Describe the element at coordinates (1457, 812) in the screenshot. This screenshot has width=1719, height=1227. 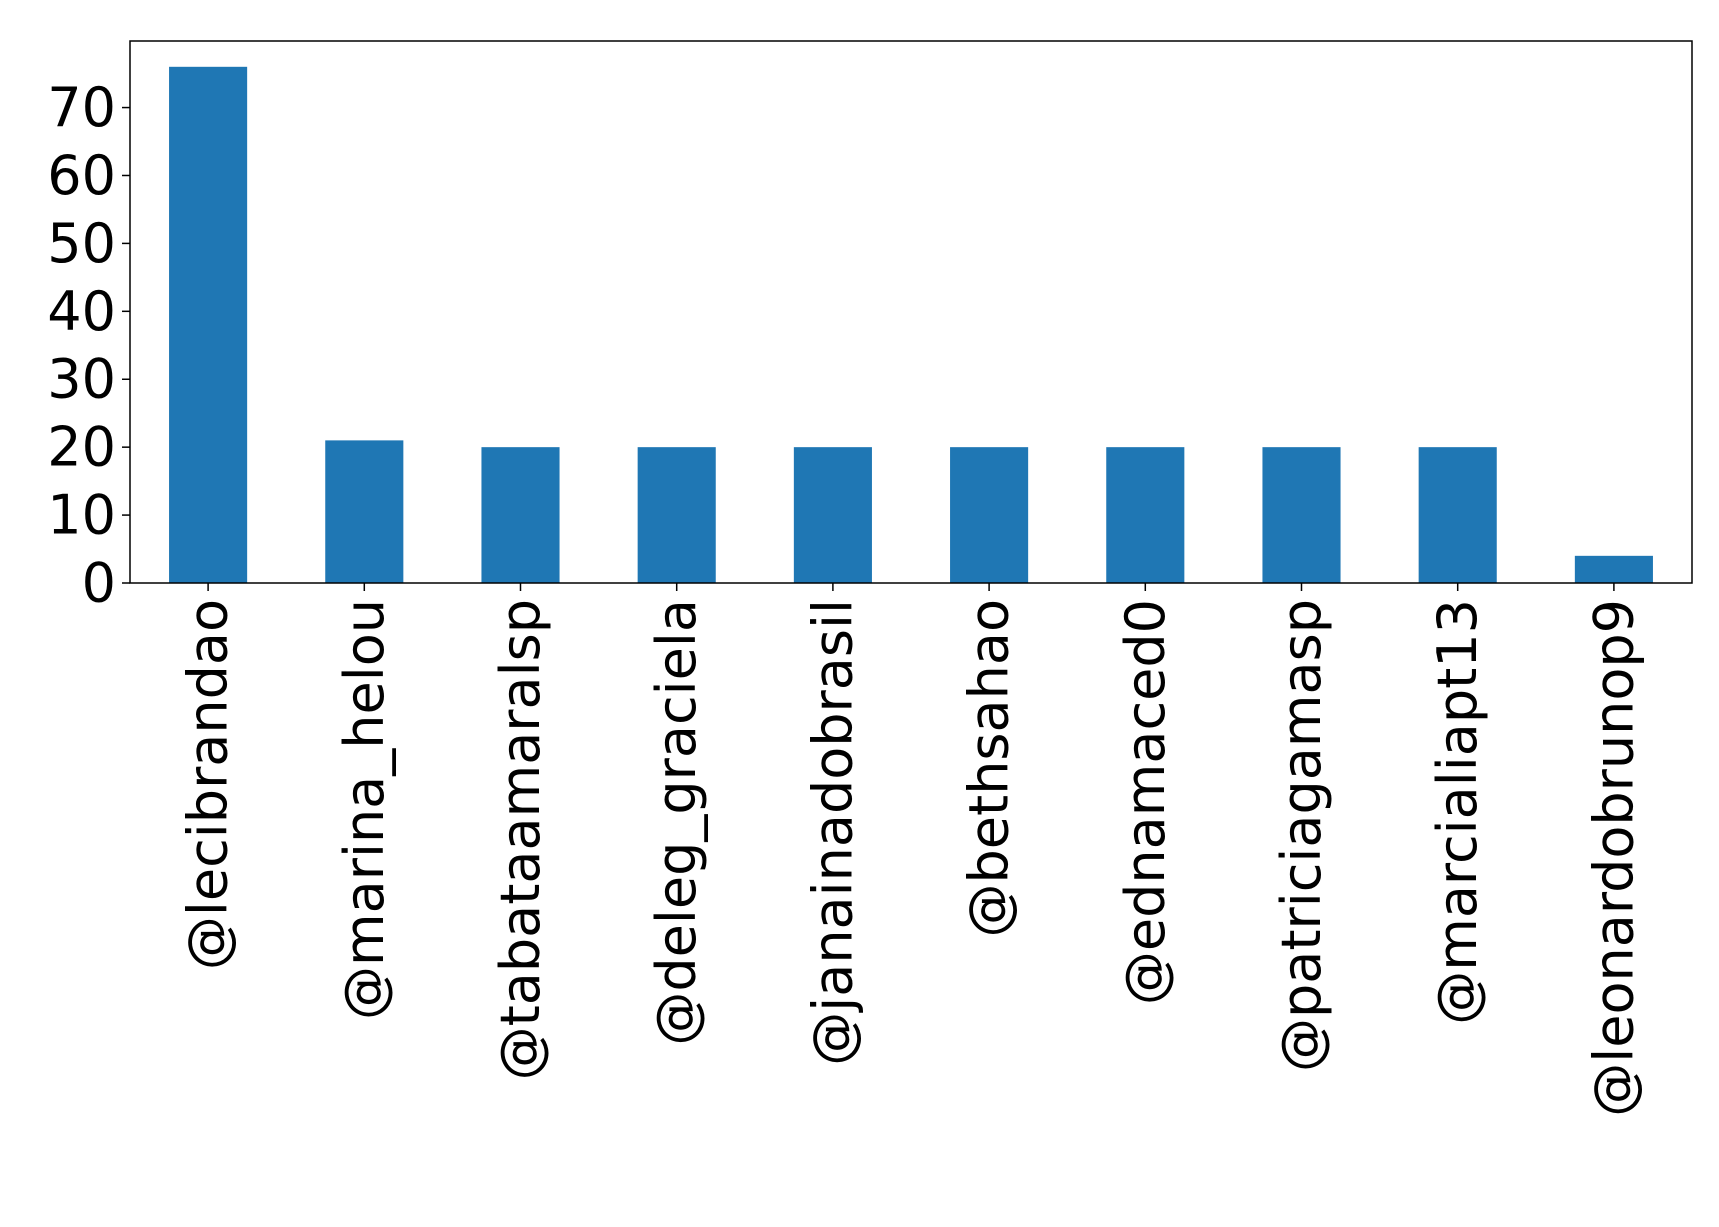
I see `x-tick-label: @marcialiapt13` at that location.